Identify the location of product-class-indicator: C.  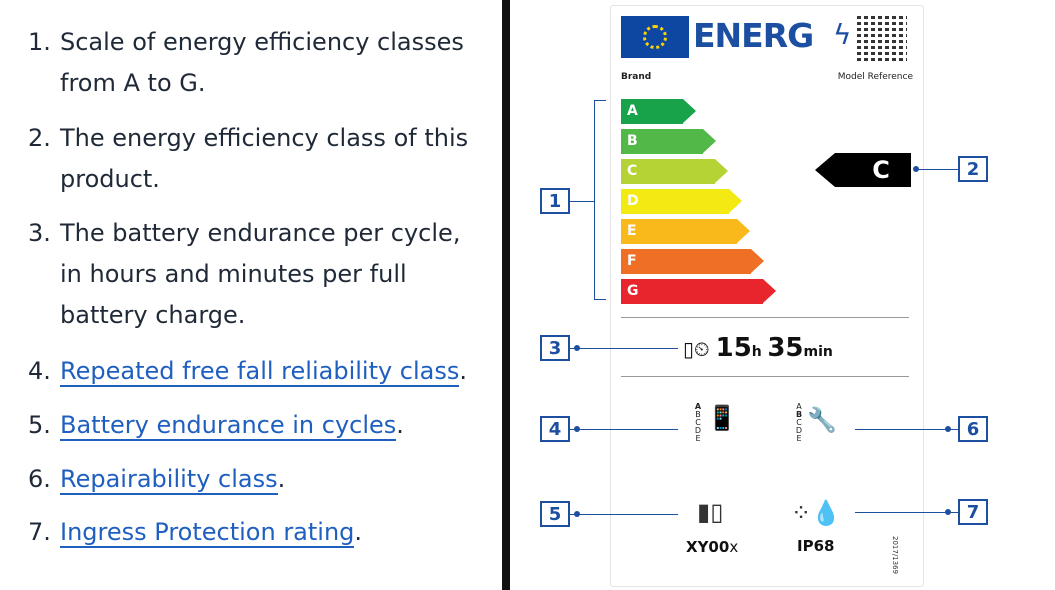
(863, 170).